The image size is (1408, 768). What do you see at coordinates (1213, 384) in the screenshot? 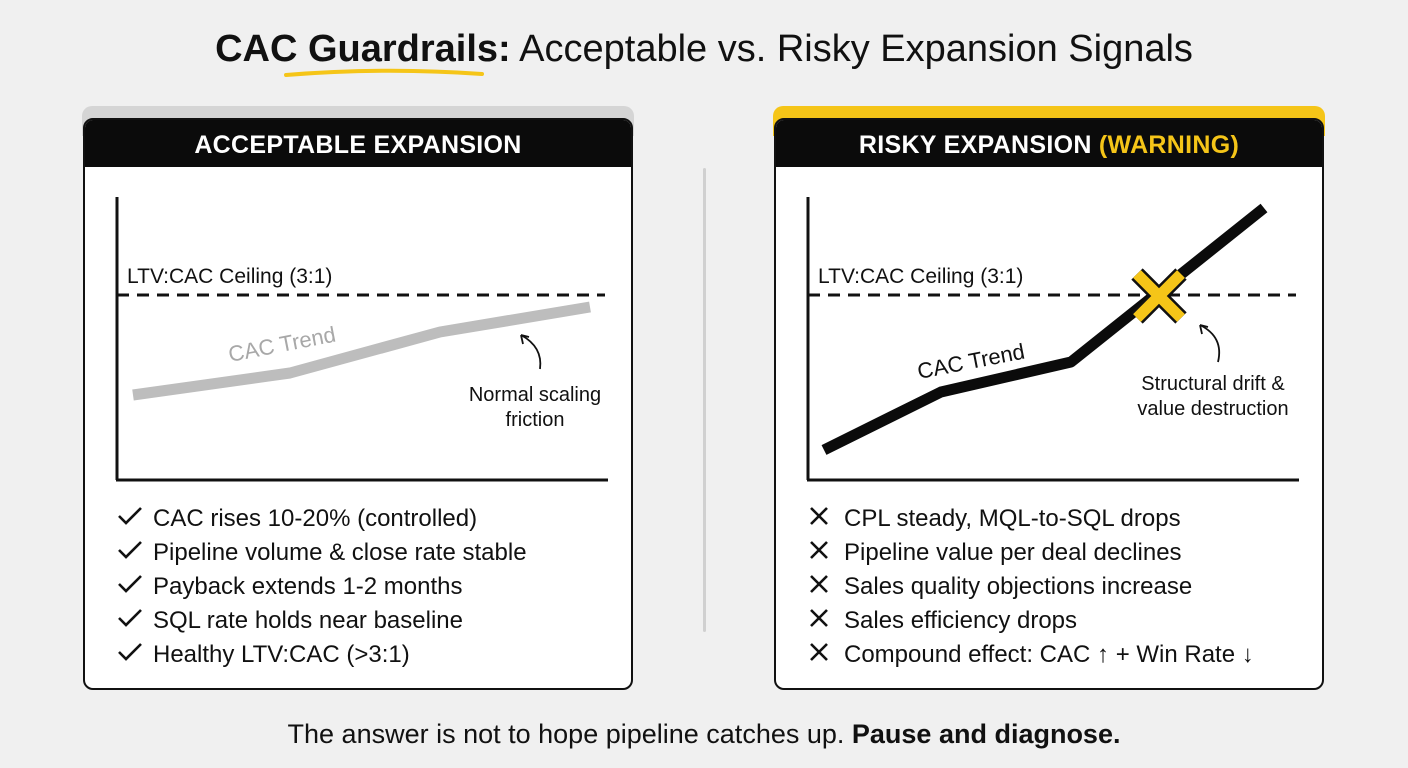
I see `annotation-line-1: Structural drift &` at bounding box center [1213, 384].